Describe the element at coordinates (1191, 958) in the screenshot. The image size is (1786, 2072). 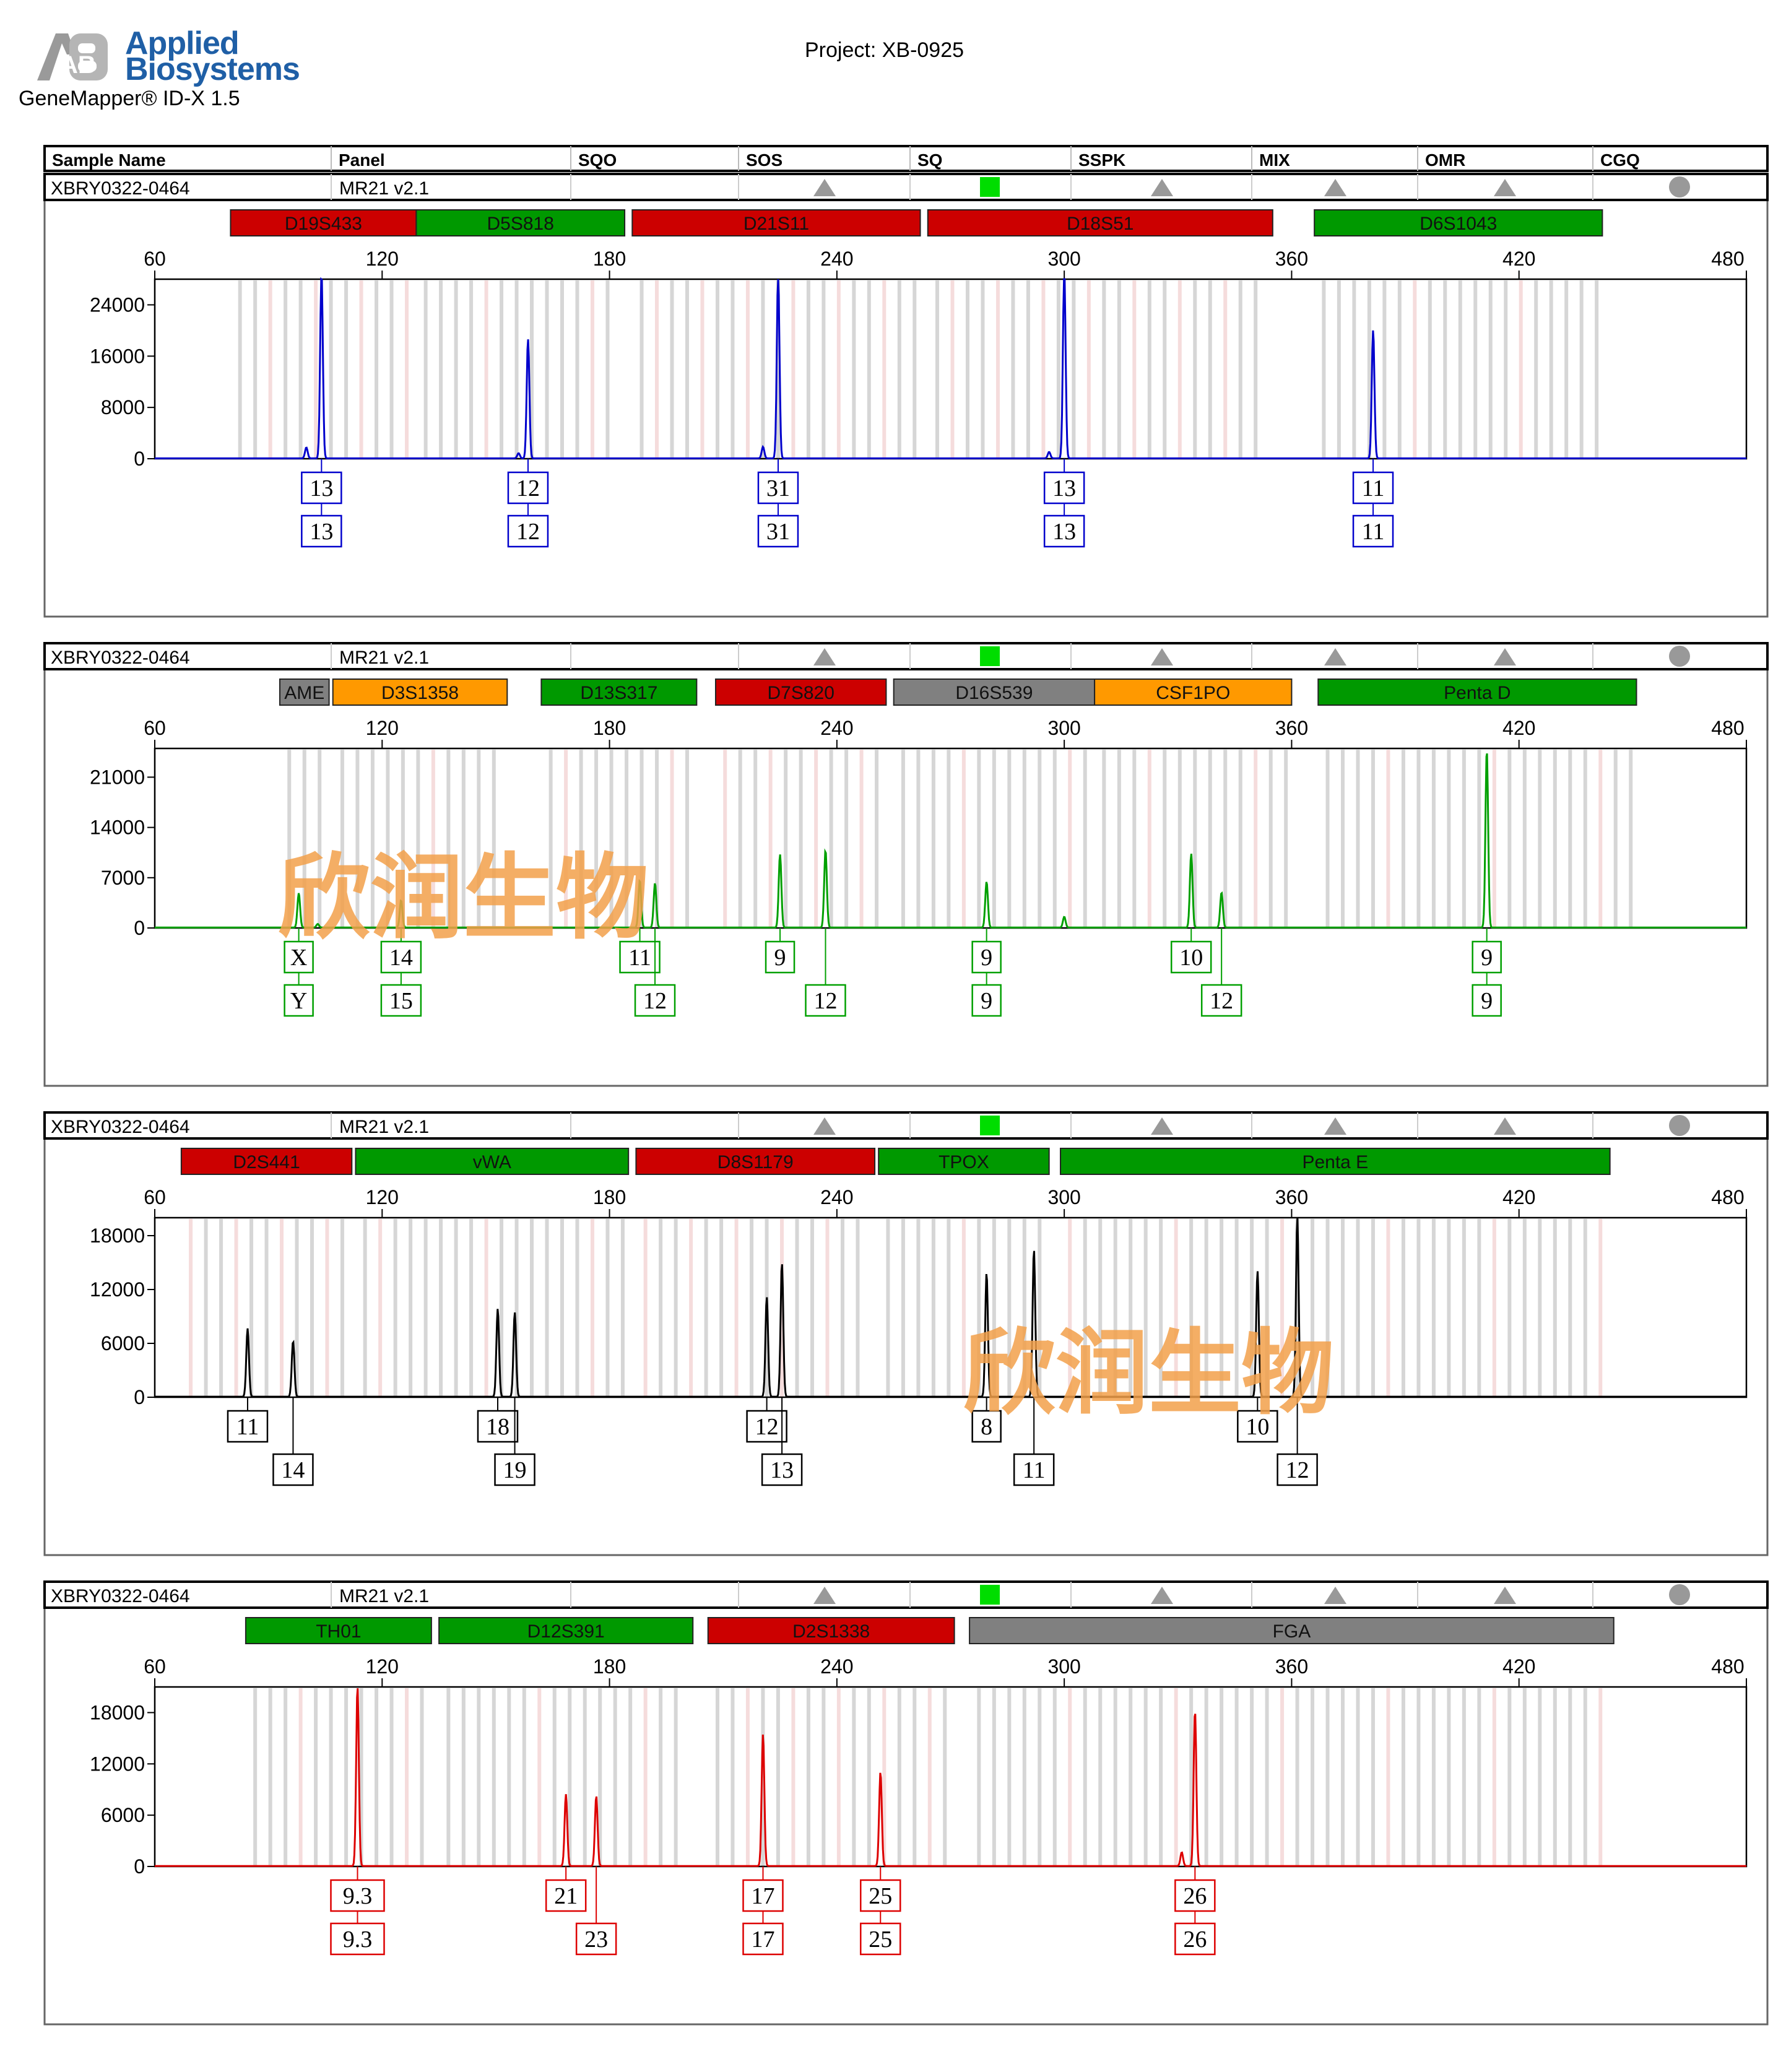
I see `allele-call-label: 10` at that location.